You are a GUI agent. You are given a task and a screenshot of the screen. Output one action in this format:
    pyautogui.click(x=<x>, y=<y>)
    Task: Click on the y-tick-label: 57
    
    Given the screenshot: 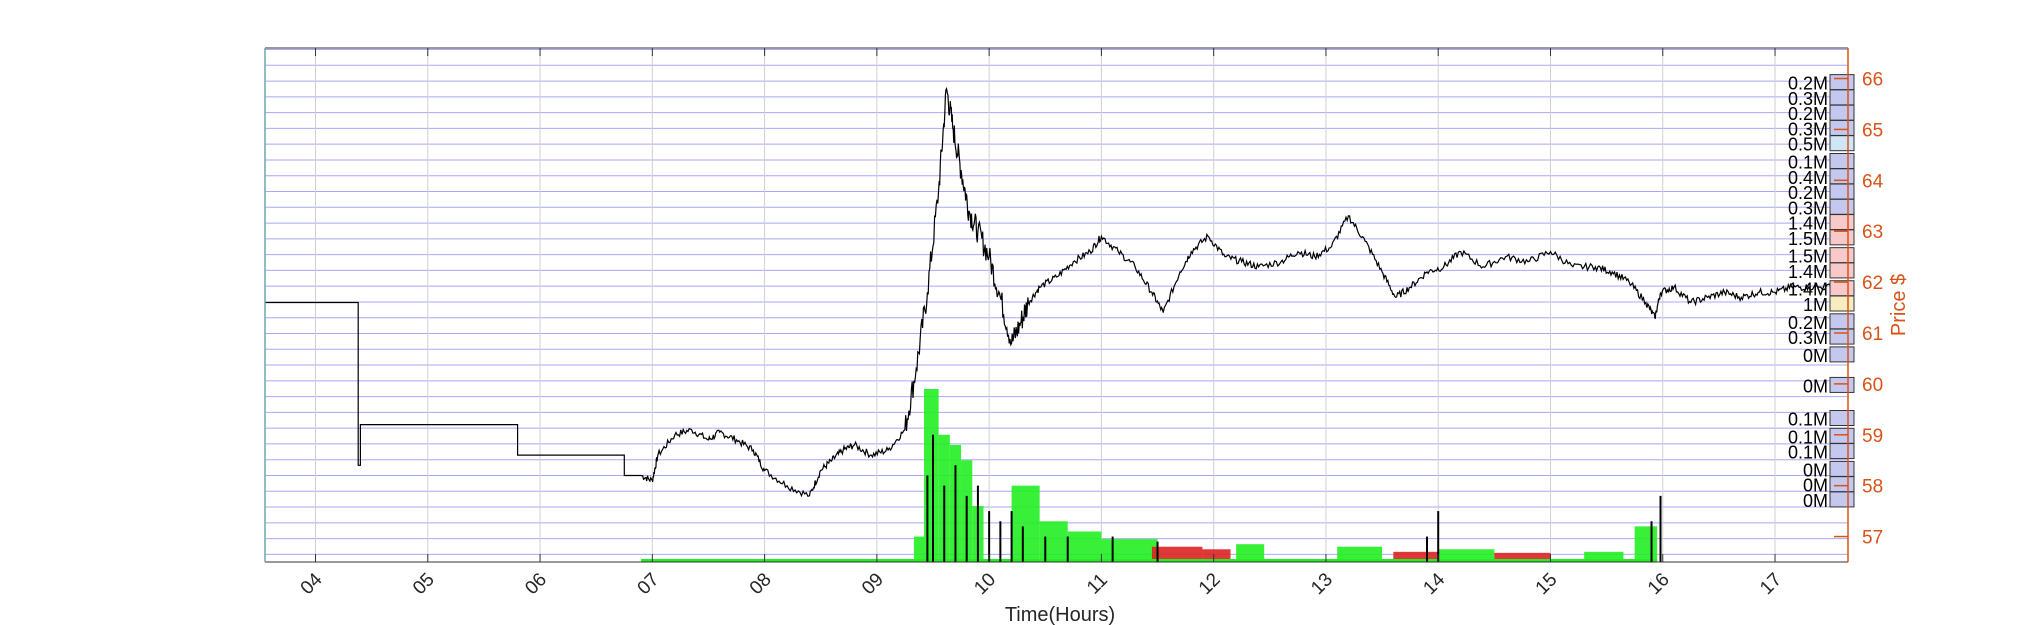 What is the action you would take?
    pyautogui.click(x=1872, y=538)
    